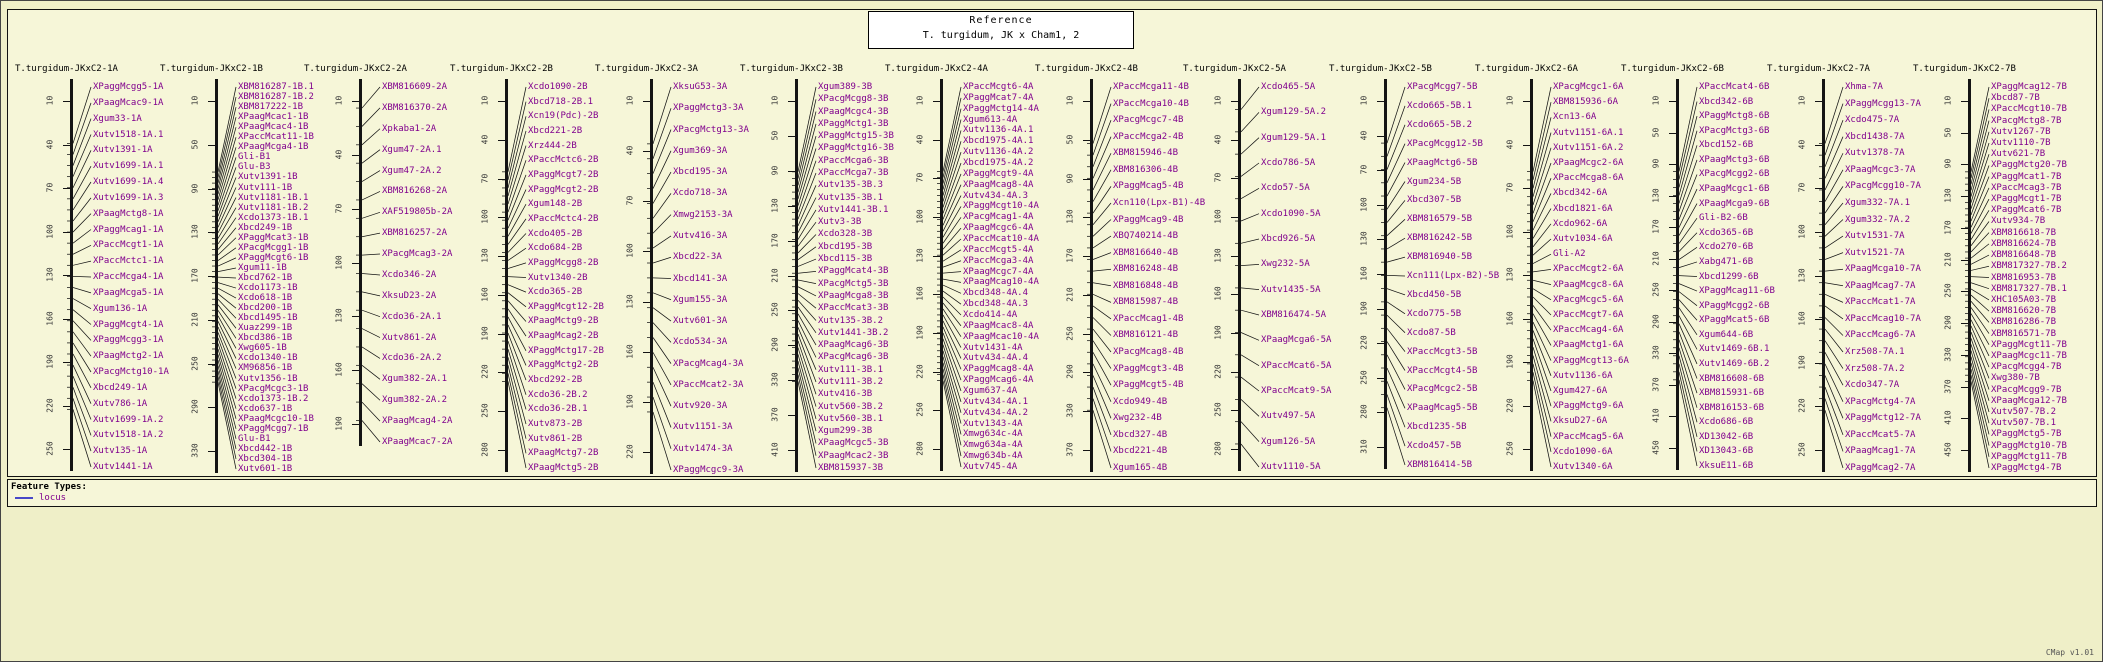  Describe the element at coordinates (128, 229) in the screenshot. I see `locus-label: XPaggMcag1-1A` at that location.